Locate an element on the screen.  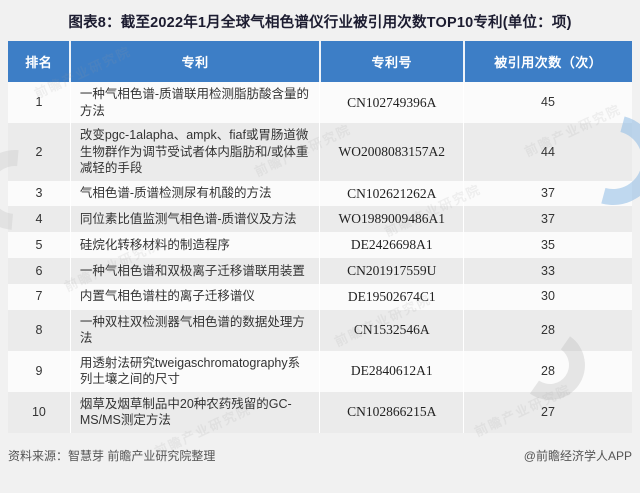
cell-patent: 一种双柱双检测器气相色谱的数据处理方法 is located at coordinates (194, 330).